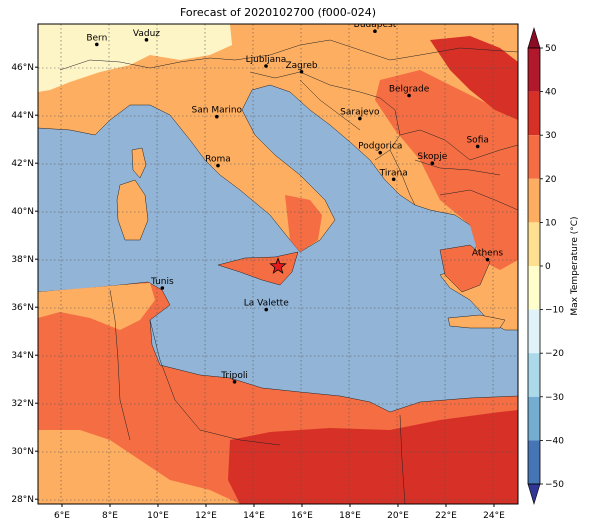 Image resolution: width=592 pixels, height=529 pixels. I want to click on colorbar-tick-label: −50, so click(554, 485).